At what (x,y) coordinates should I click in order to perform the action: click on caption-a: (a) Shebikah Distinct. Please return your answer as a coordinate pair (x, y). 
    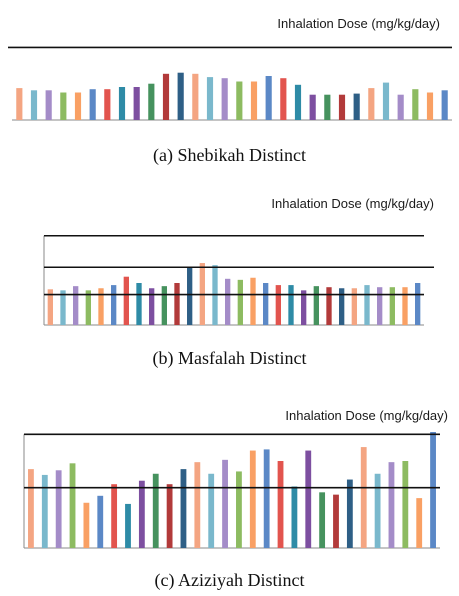
    Looking at the image, I should click on (229, 155).